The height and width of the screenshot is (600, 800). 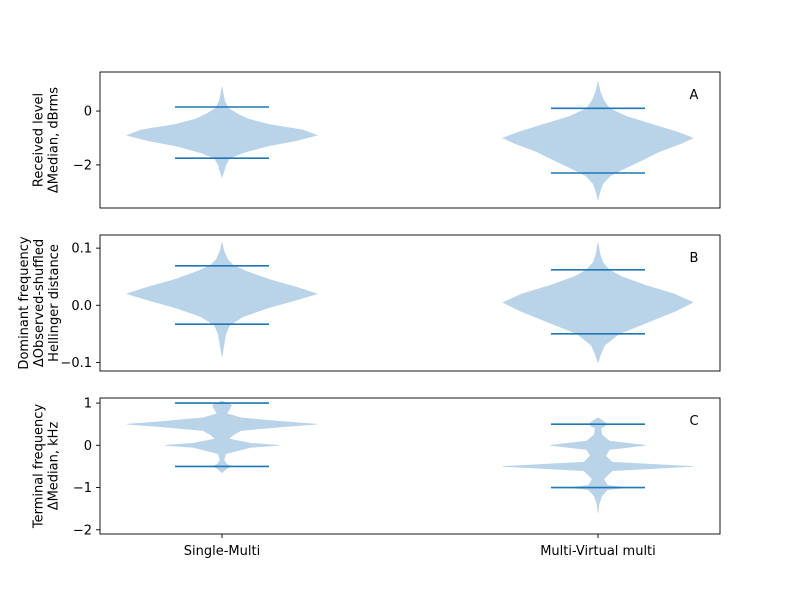 I want to click on y-axis-label: Received level, so click(x=39, y=140).